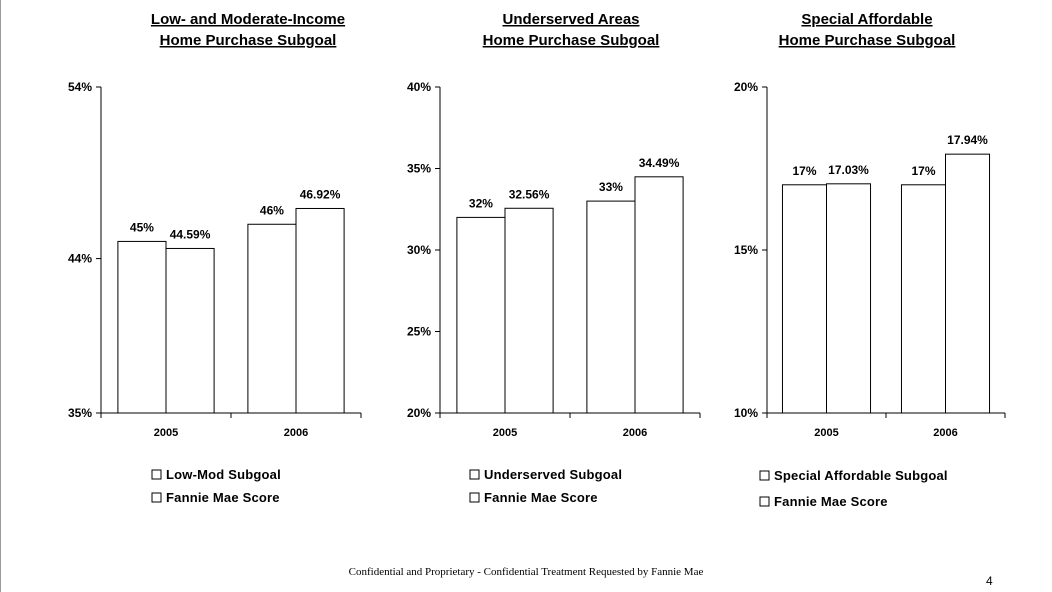 This screenshot has height=592, width=1052. Describe the element at coordinates (320, 194) in the screenshot. I see `data-label: 46.92%` at that location.